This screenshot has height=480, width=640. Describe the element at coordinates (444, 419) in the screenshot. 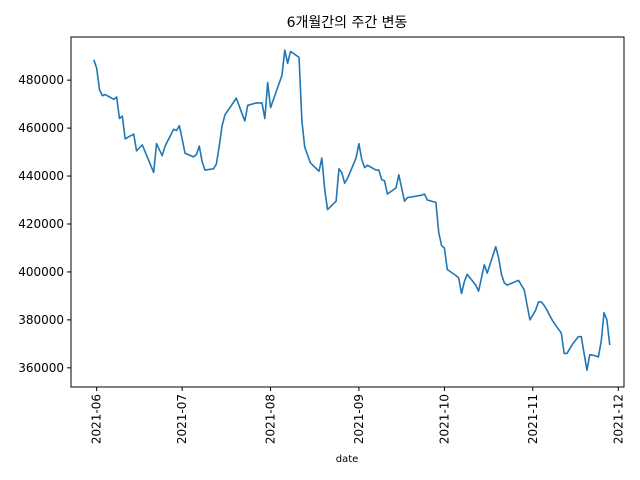

I see `x-tick-label: 2021-10` at that location.